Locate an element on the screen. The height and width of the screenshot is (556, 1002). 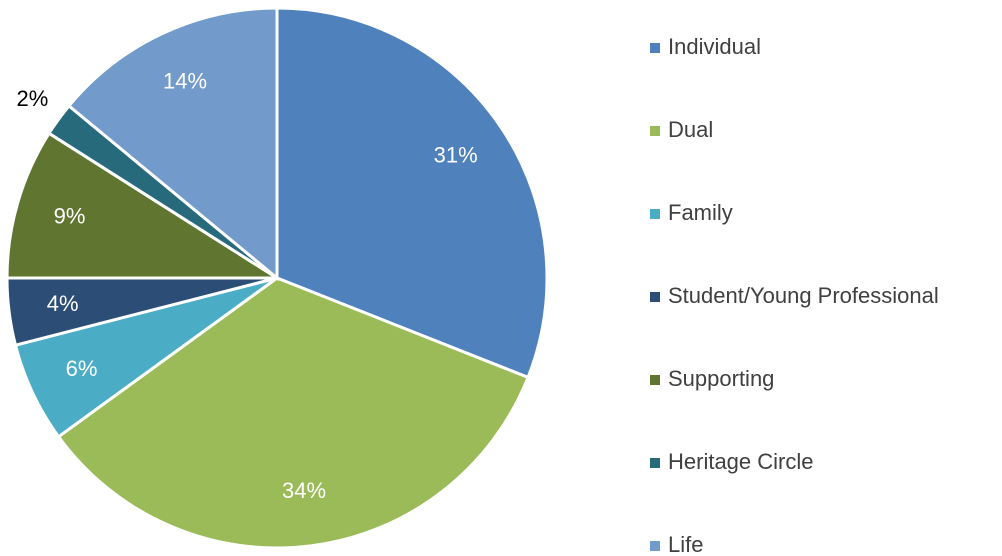
data-label: 6% is located at coordinates (82, 368).